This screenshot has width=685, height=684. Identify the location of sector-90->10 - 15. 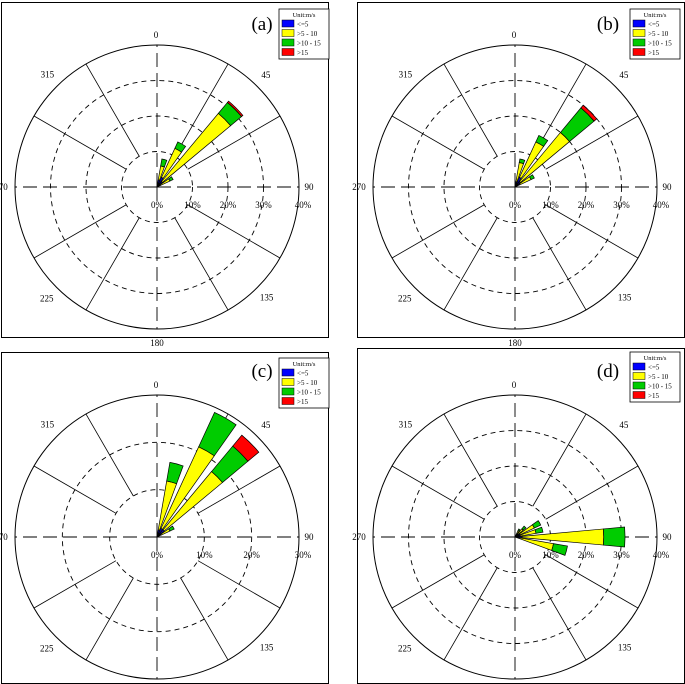
(614, 537).